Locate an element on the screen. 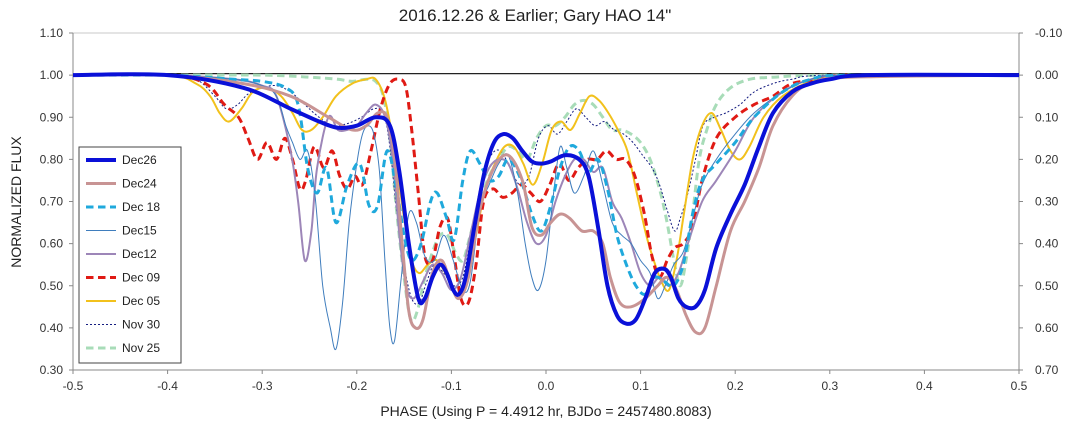  legend-label-nov-30: Nov 30 is located at coordinates (141, 325).